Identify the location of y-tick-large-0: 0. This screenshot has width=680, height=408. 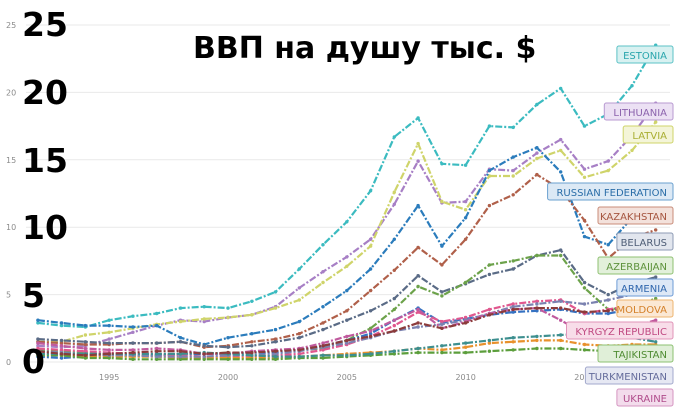
(33, 361).